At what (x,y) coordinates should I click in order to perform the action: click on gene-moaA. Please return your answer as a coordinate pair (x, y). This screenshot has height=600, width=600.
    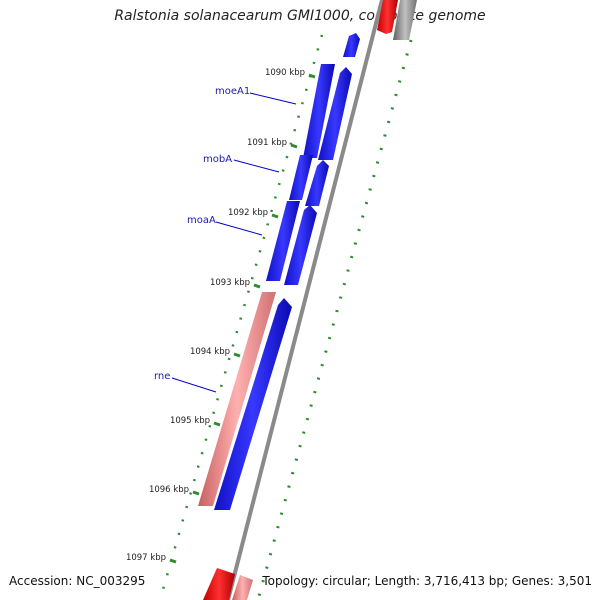
    Looking at the image, I should click on (283, 241).